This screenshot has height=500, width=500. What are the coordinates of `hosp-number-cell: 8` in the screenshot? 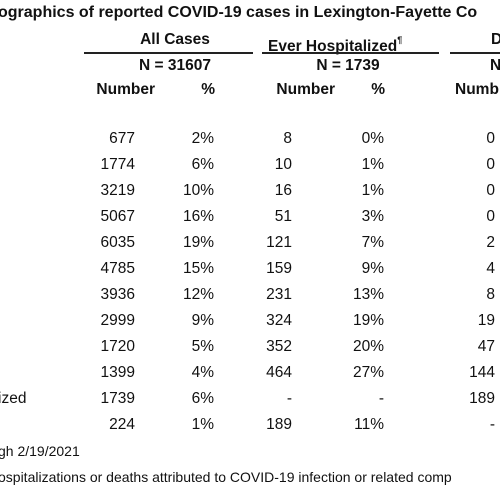 It's located at (287, 138).